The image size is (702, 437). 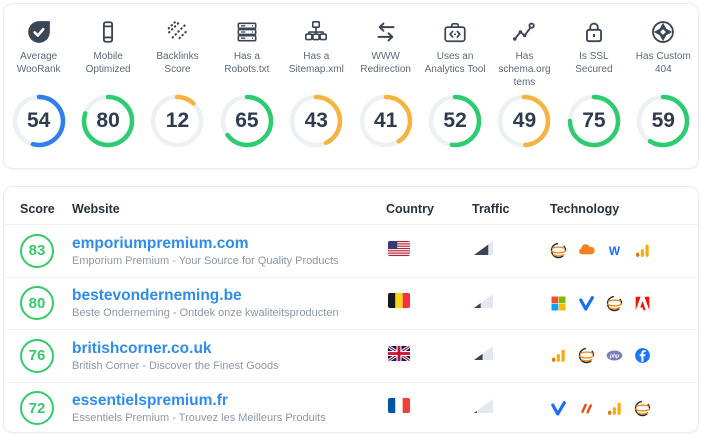 What do you see at coordinates (594, 32) in the screenshot?
I see `ssl-lock-icon` at bounding box center [594, 32].